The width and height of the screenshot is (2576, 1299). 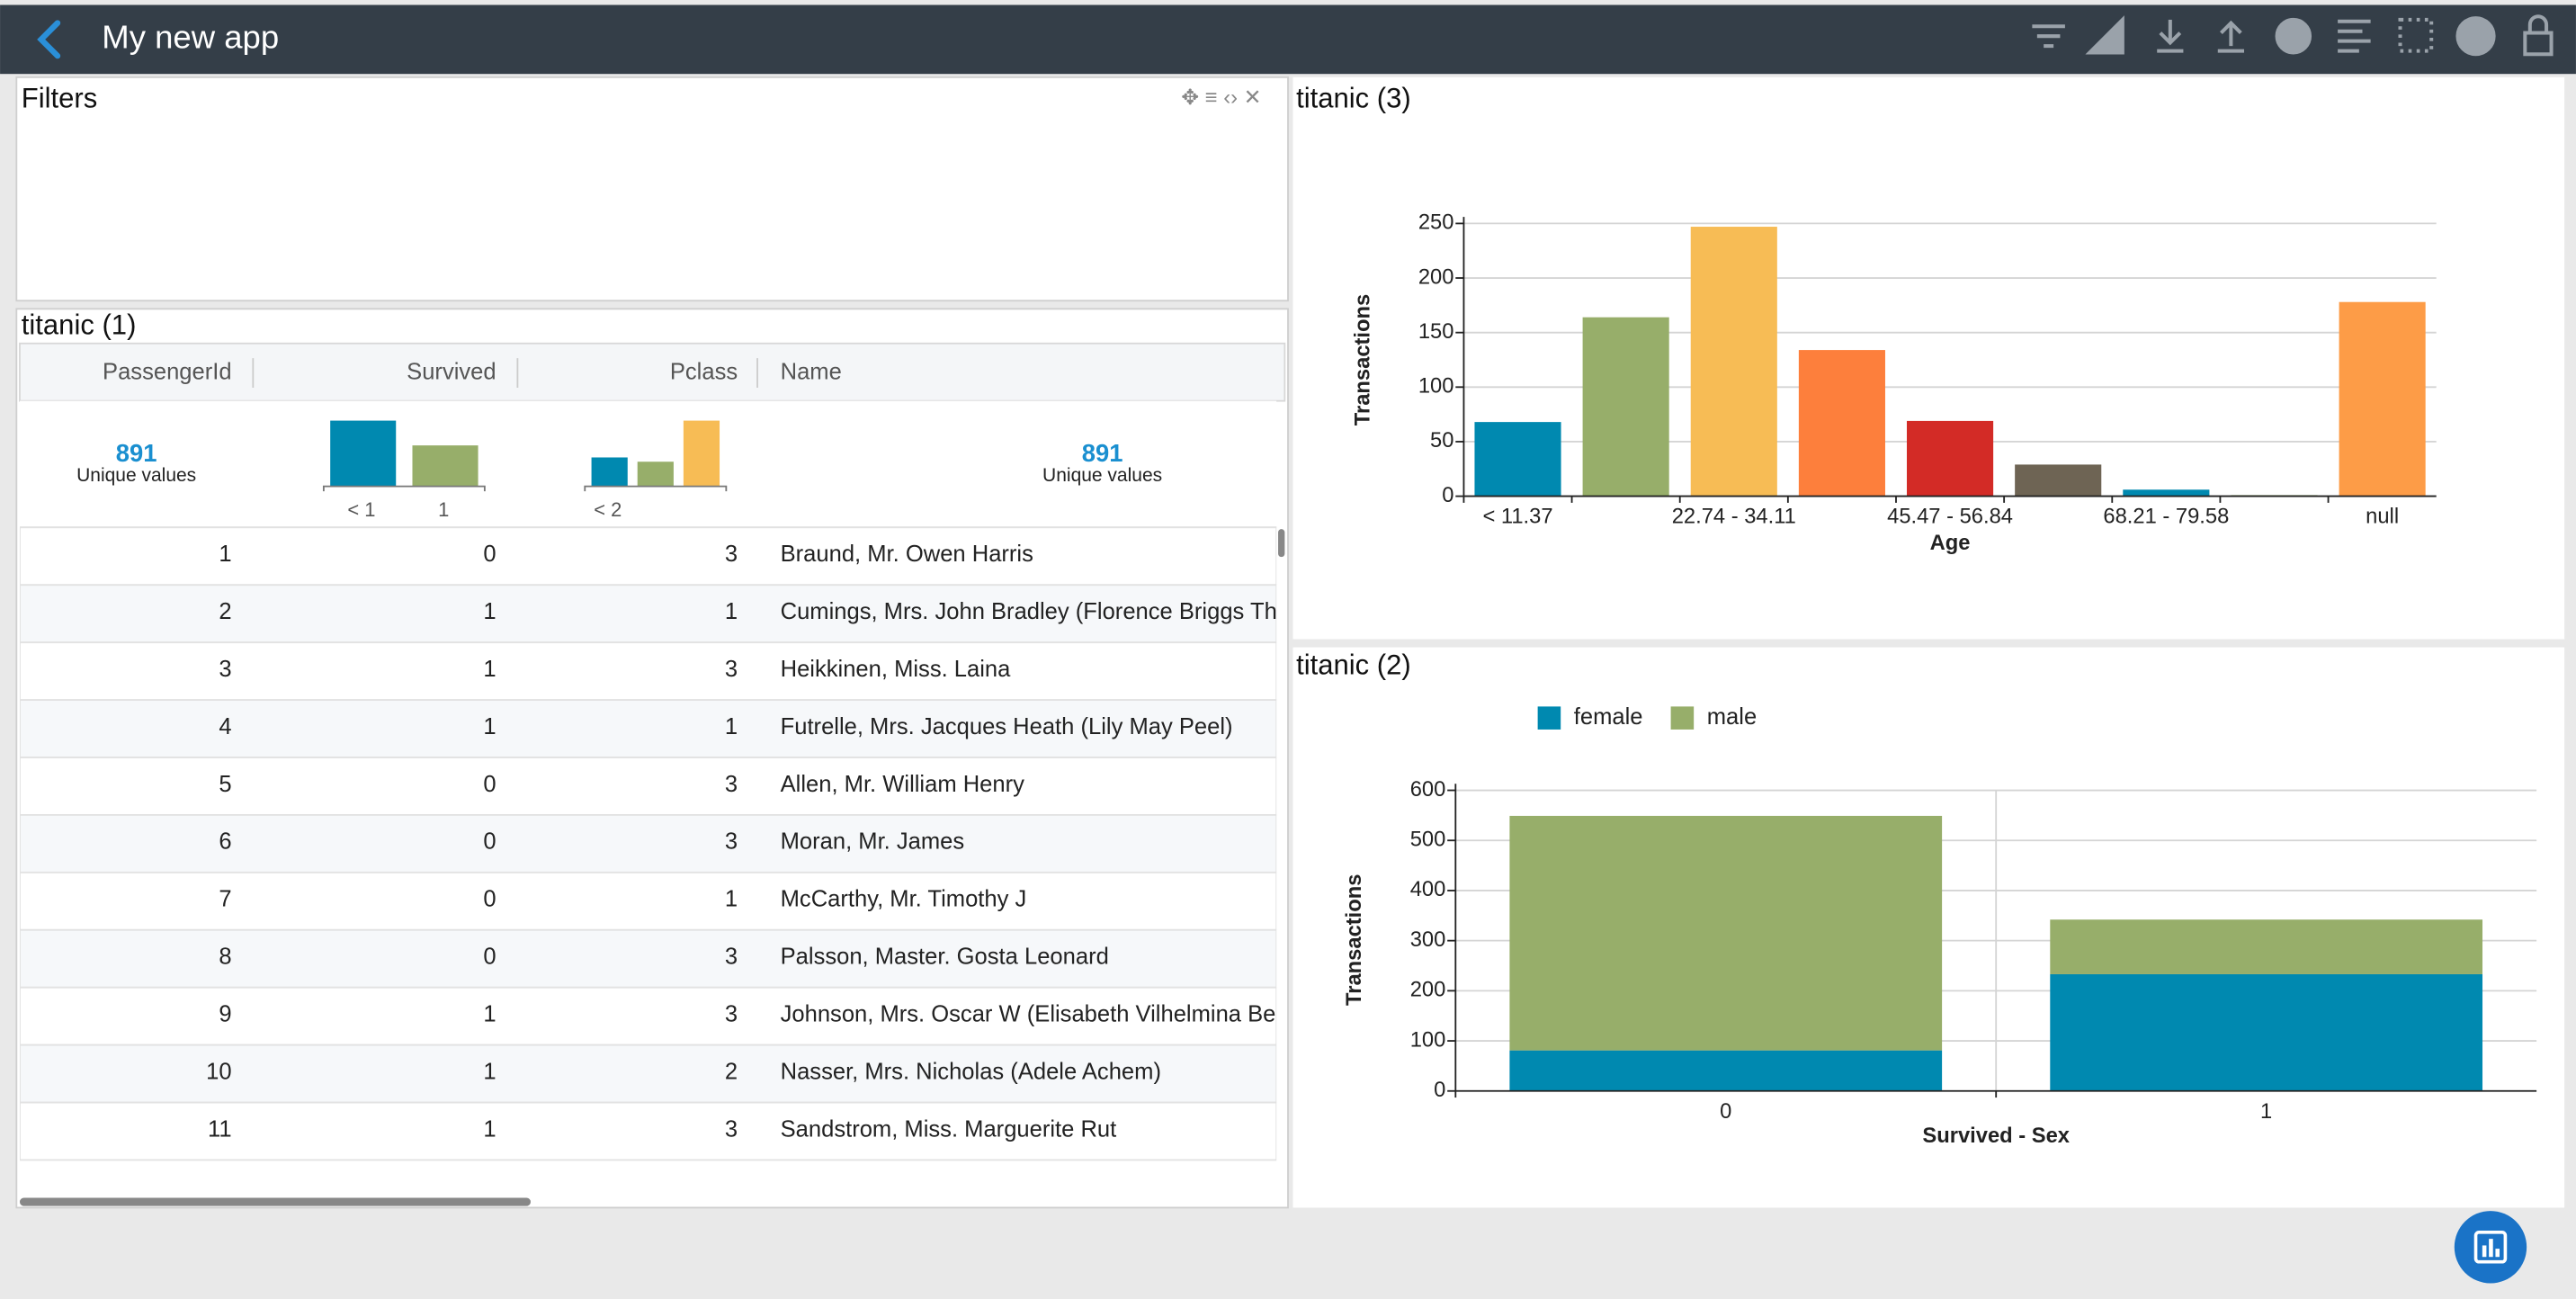 What do you see at coordinates (1221, 98) in the screenshot?
I see `panel-controls: ✥ ≡ ‹› ✕` at bounding box center [1221, 98].